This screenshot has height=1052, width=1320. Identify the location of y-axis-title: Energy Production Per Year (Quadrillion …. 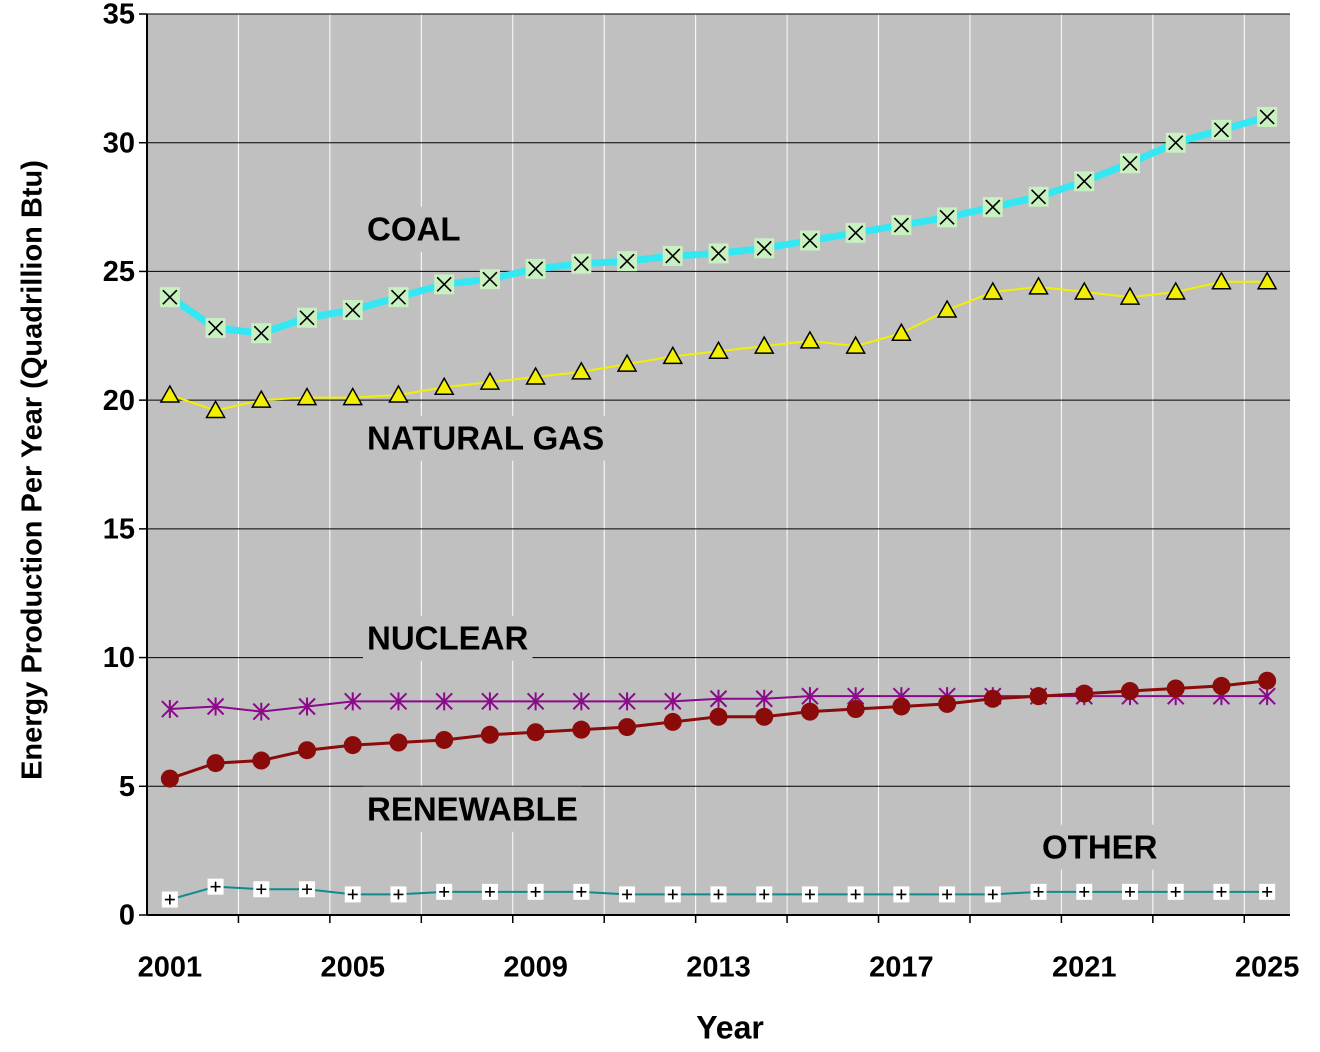
(33, 470).